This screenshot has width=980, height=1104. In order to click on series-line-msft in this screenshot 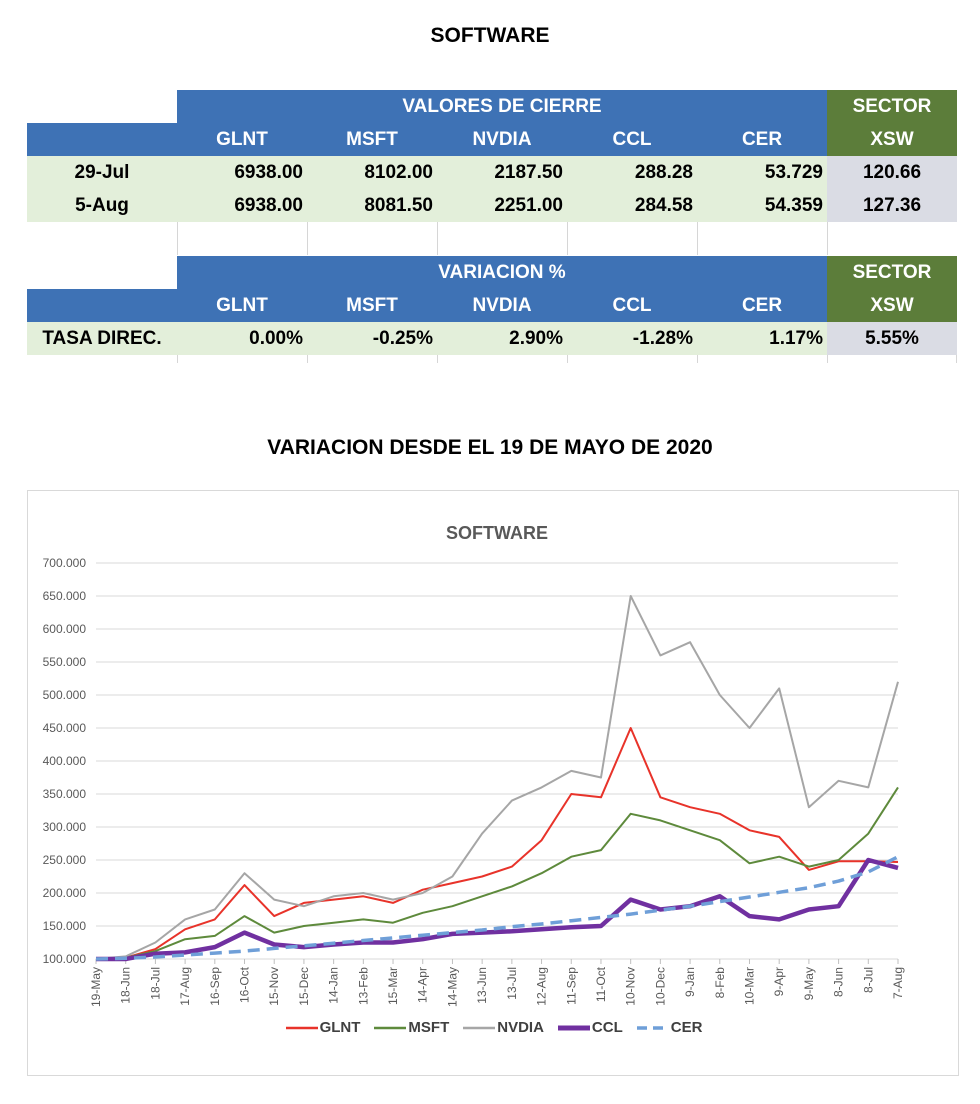, I will do `click(497, 873)`.